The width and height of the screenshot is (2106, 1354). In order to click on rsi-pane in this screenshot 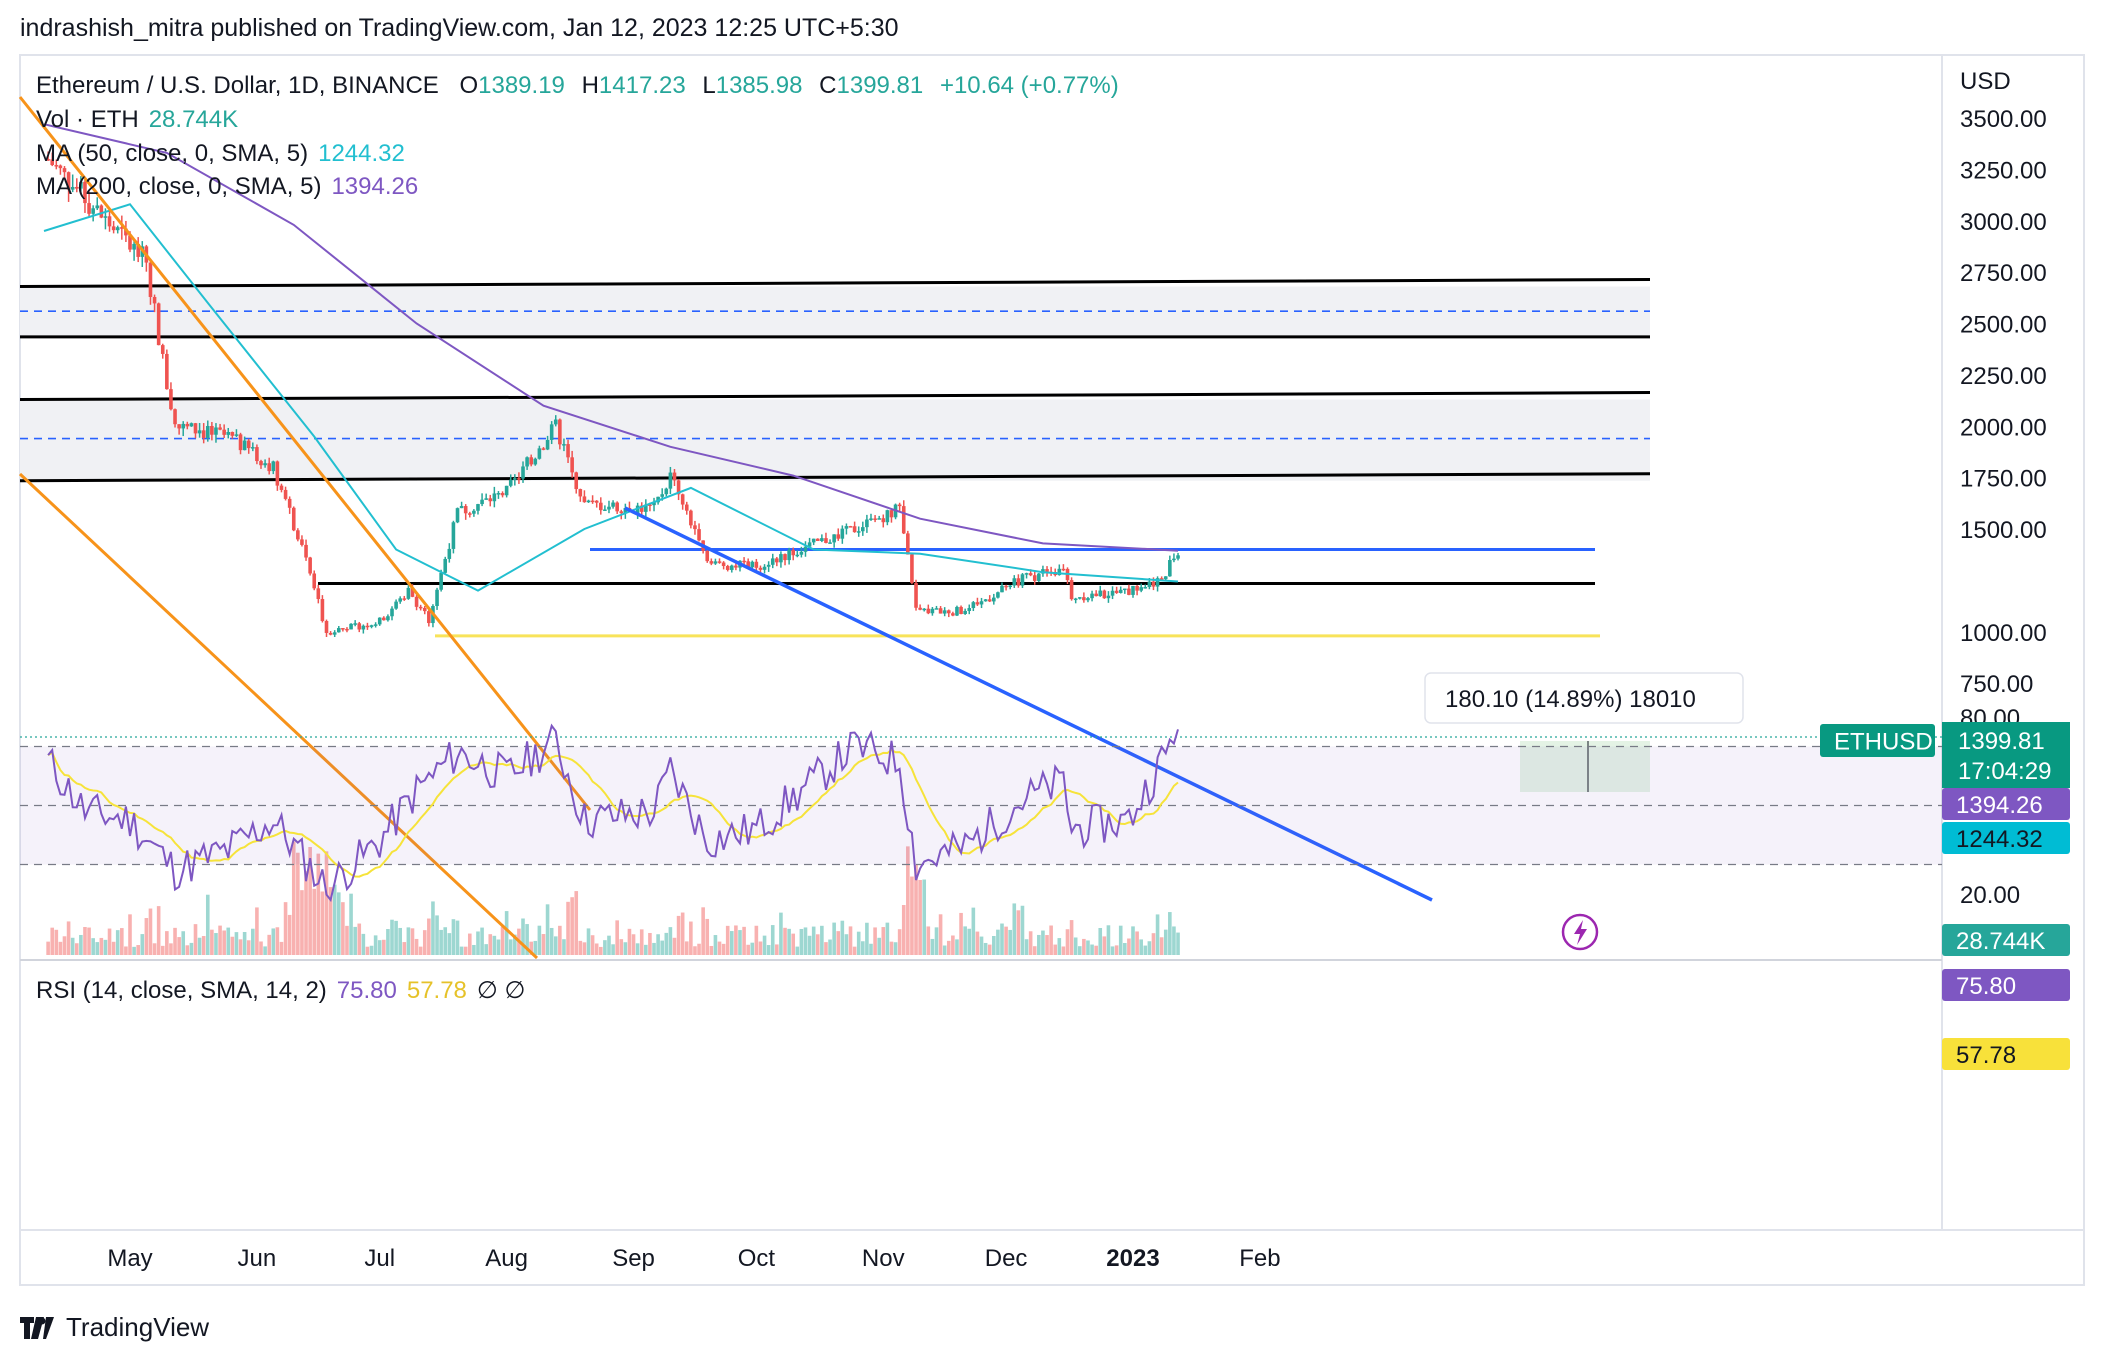, I will do `click(981, 813)`.